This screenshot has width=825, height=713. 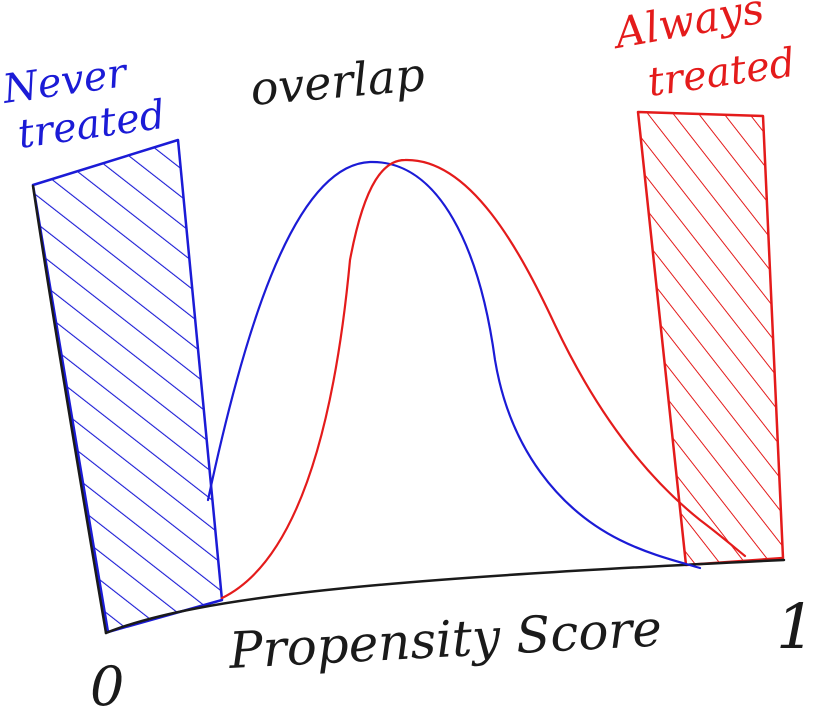 What do you see at coordinates (795, 626) in the screenshot?
I see `x-axis-max-label: 1` at bounding box center [795, 626].